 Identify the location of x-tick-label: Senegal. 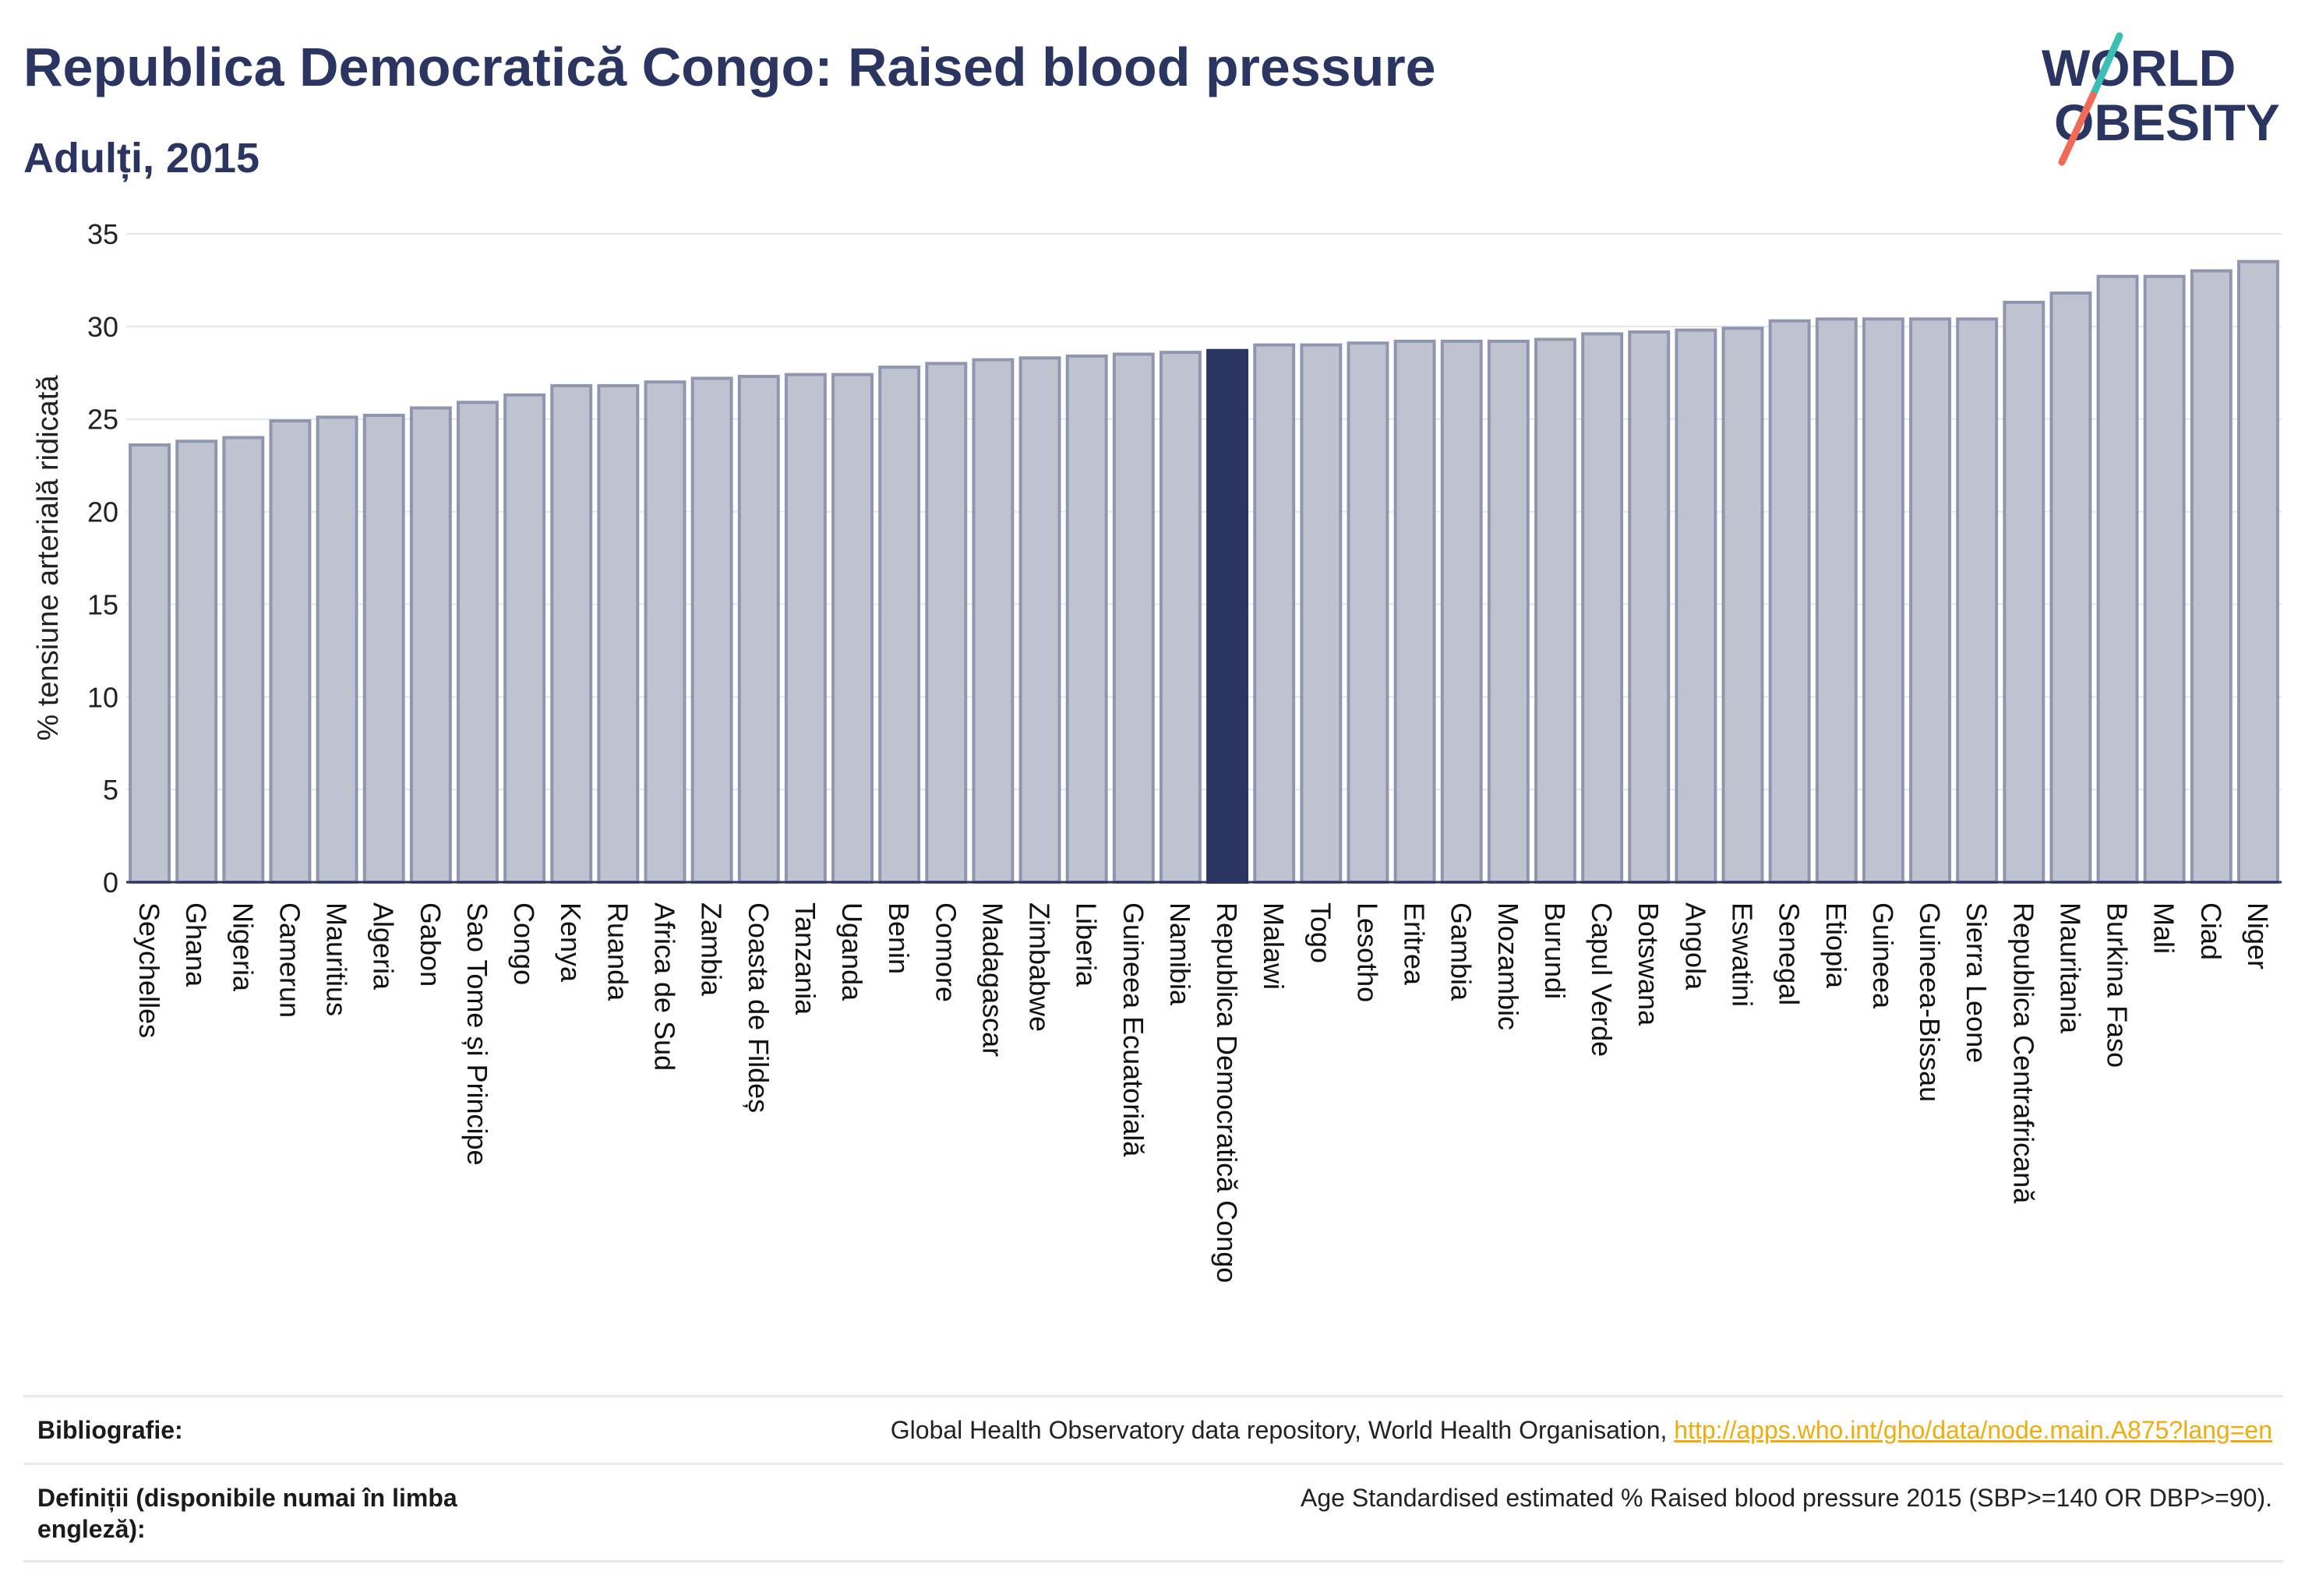
(1790, 953).